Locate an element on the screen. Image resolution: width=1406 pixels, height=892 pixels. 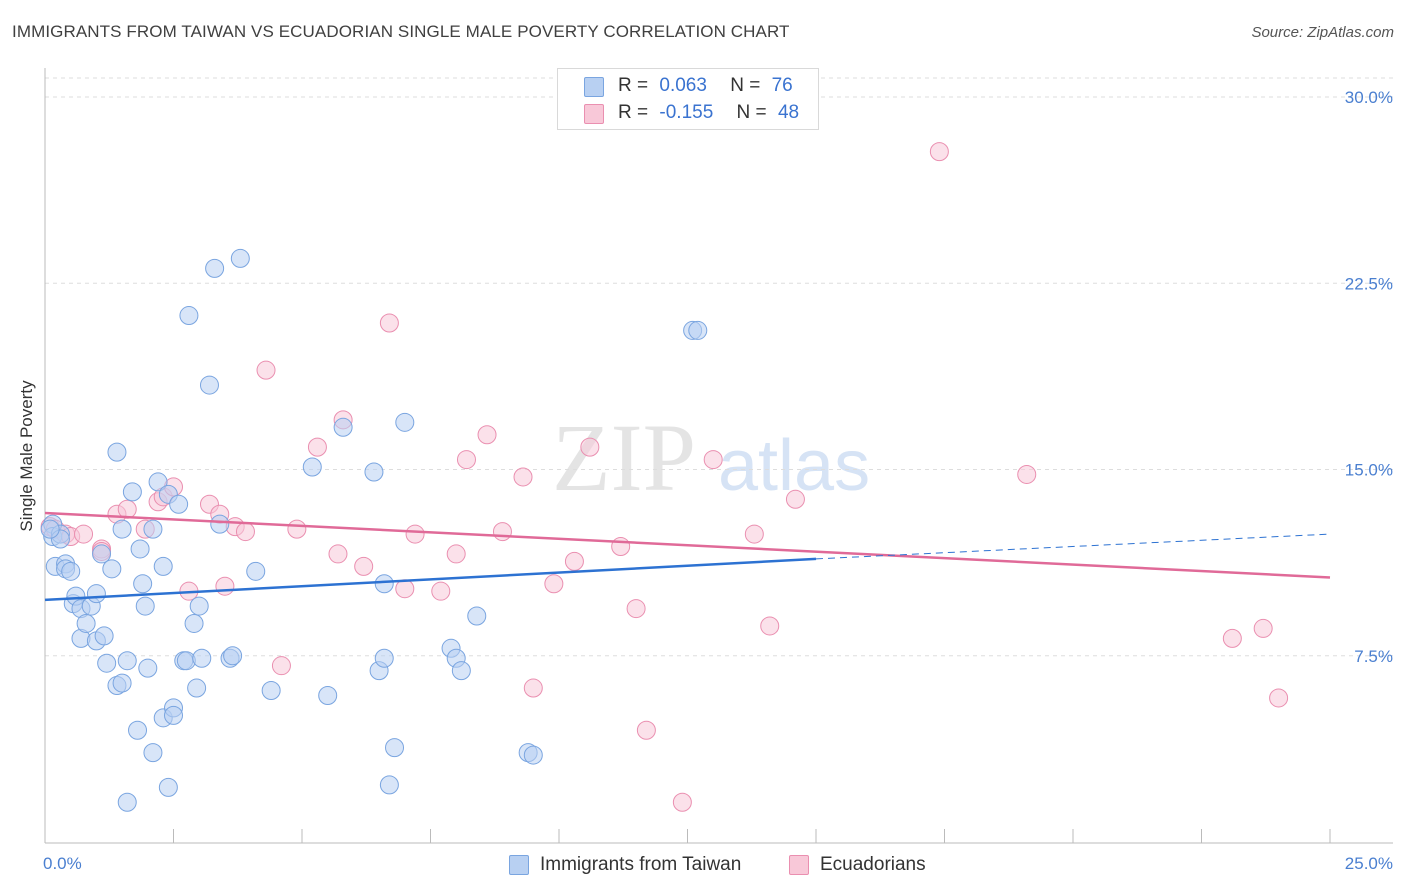
stats-r-value-taiwan: 0.063 is located at coordinates (683, 85).